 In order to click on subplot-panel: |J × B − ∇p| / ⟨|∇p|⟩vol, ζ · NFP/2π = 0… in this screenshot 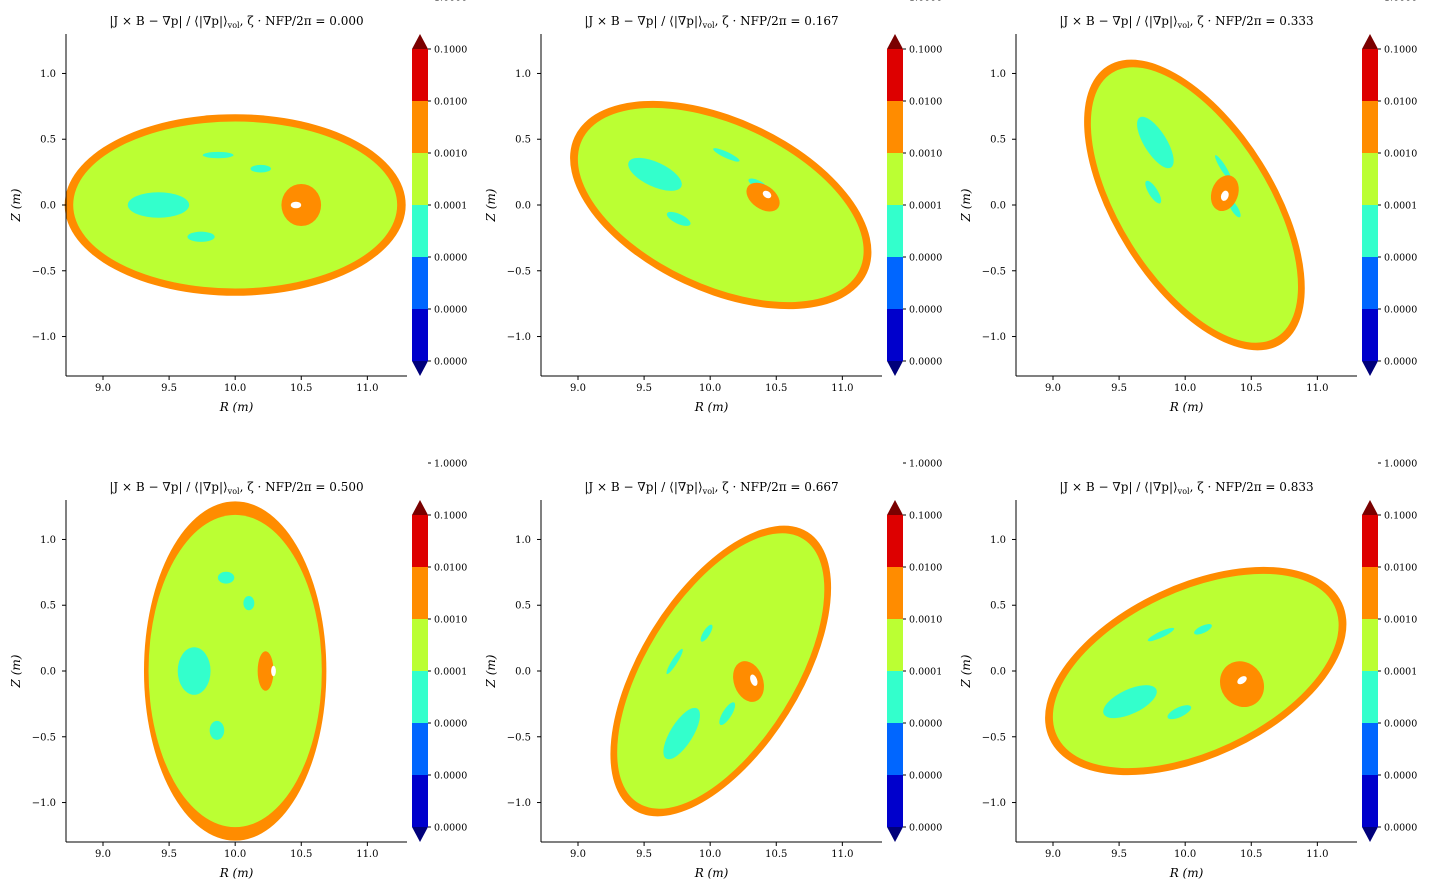, I will do `click(713, 207)`.